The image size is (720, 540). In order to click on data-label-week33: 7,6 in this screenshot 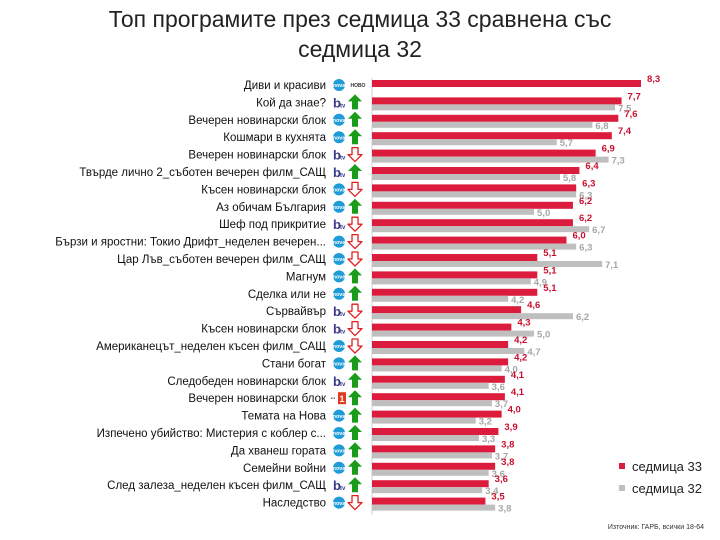, I will do `click(630, 114)`.